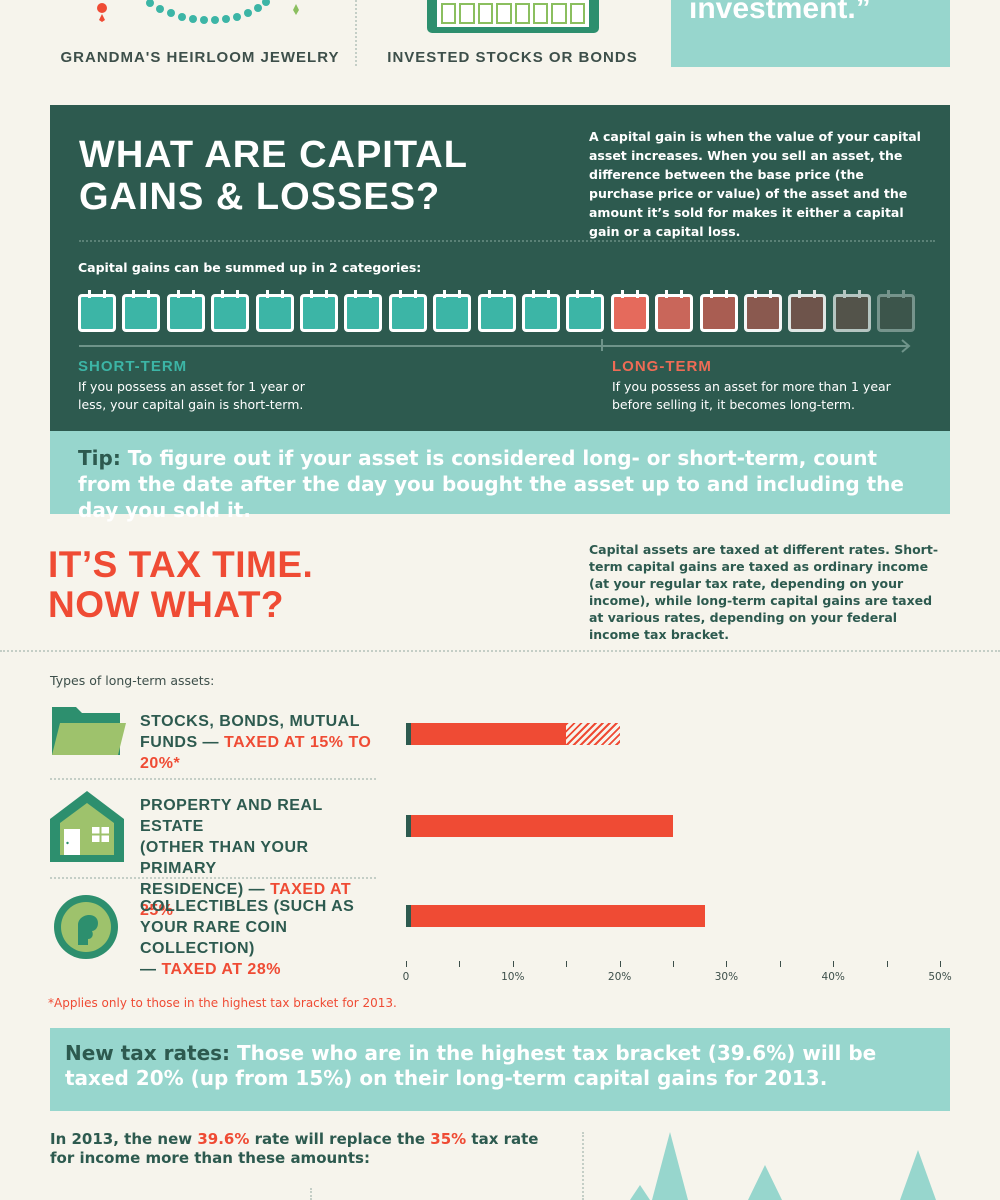 The image size is (1000, 1200). What do you see at coordinates (500, 651) in the screenshot?
I see `section-divider` at bounding box center [500, 651].